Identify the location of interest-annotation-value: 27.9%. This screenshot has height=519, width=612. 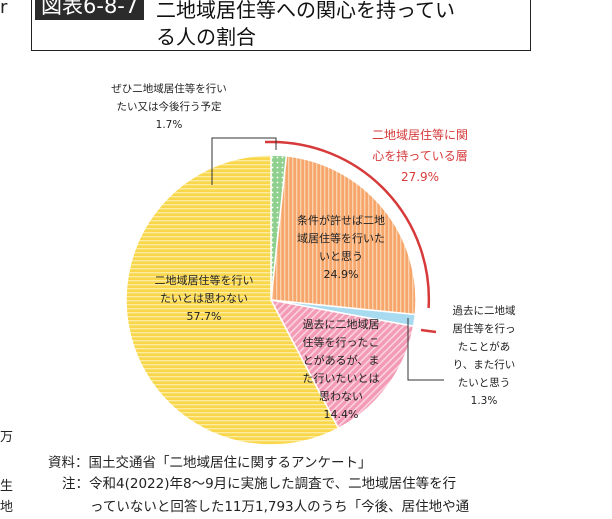
(420, 177).